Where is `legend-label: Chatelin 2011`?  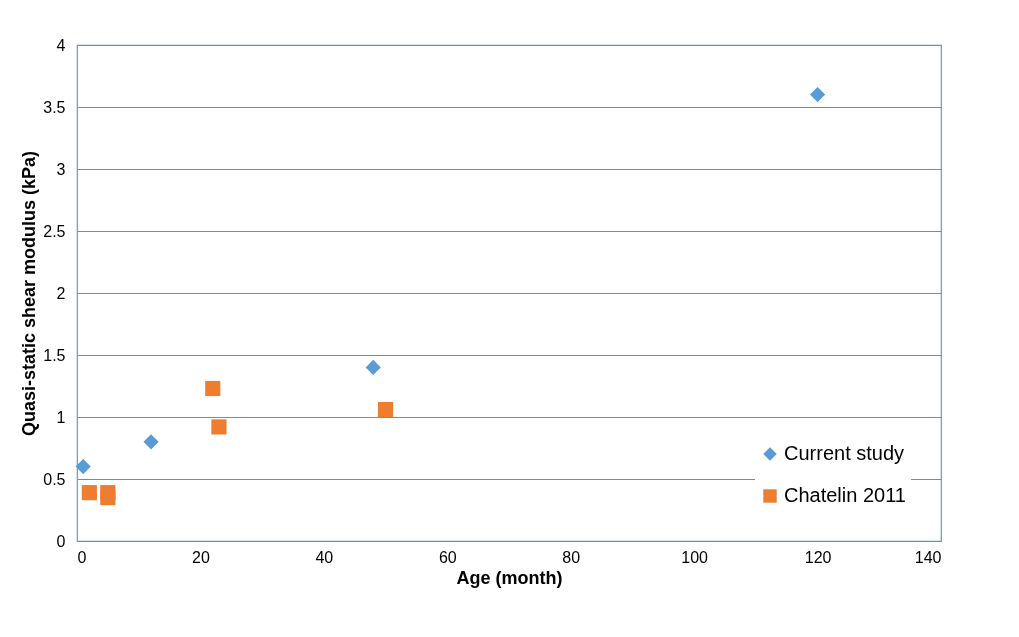 legend-label: Chatelin 2011 is located at coordinates (845, 495).